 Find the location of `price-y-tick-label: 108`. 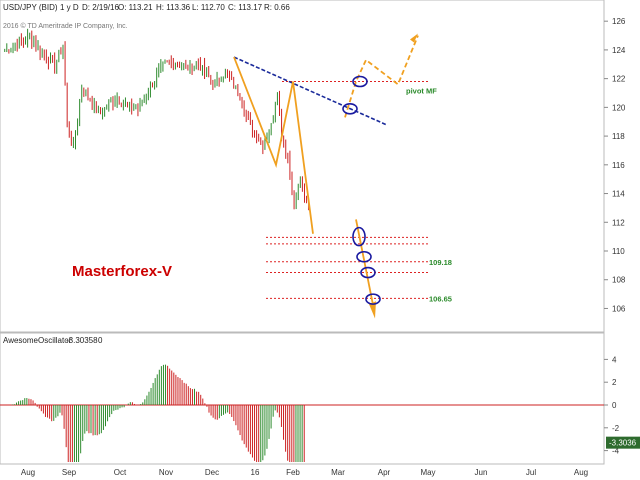

price-y-tick-label: 108 is located at coordinates (619, 280).